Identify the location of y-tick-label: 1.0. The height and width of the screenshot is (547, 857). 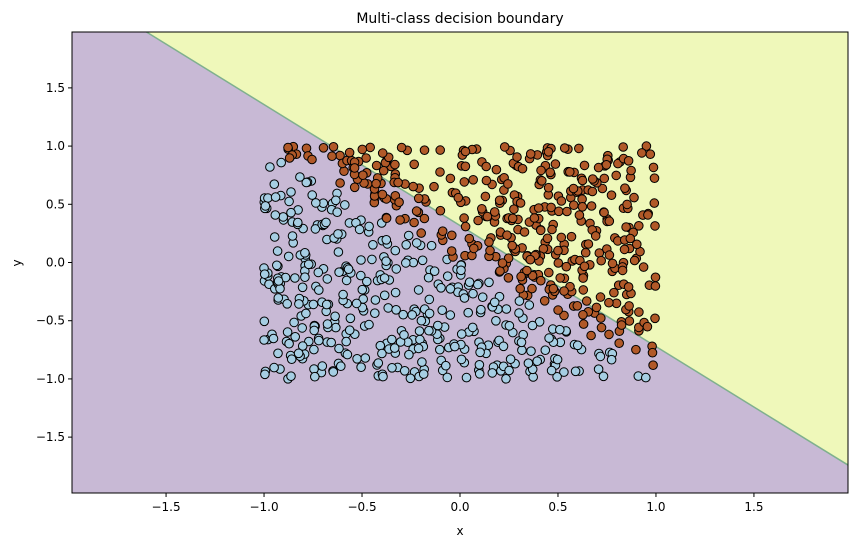
(55, 146).